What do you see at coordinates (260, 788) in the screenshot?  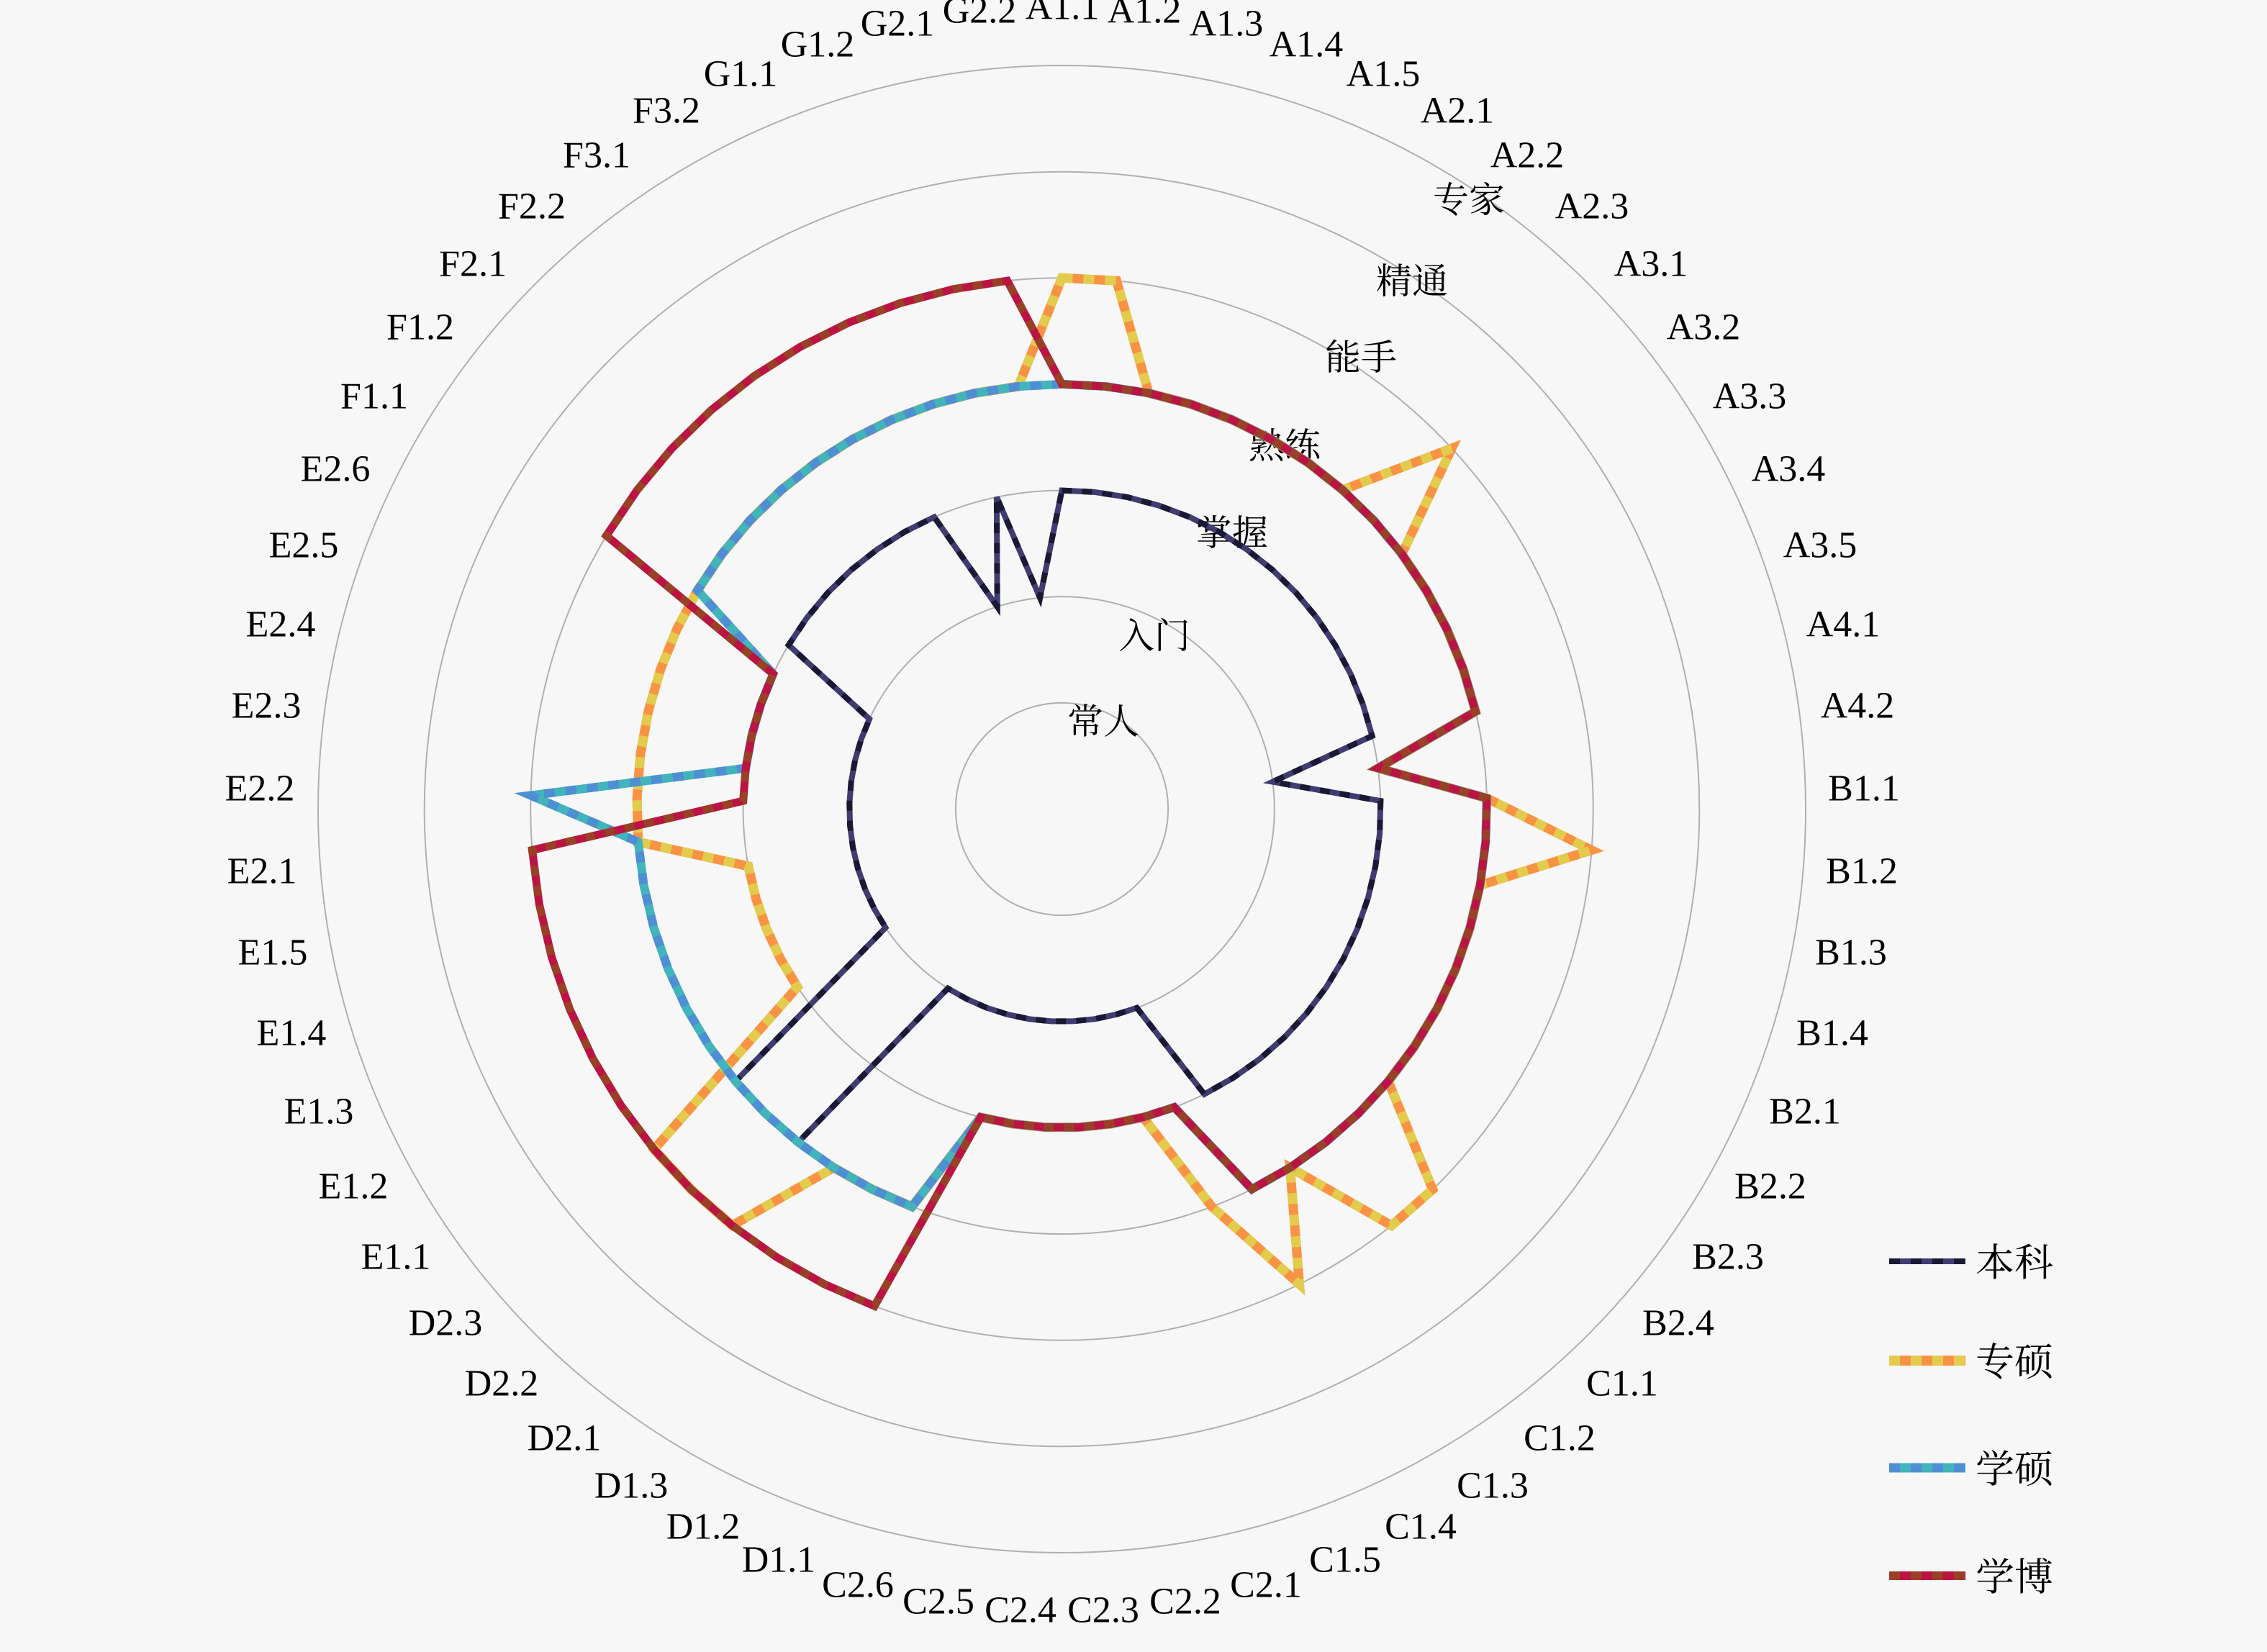 I see `svg-text: E2.2` at bounding box center [260, 788].